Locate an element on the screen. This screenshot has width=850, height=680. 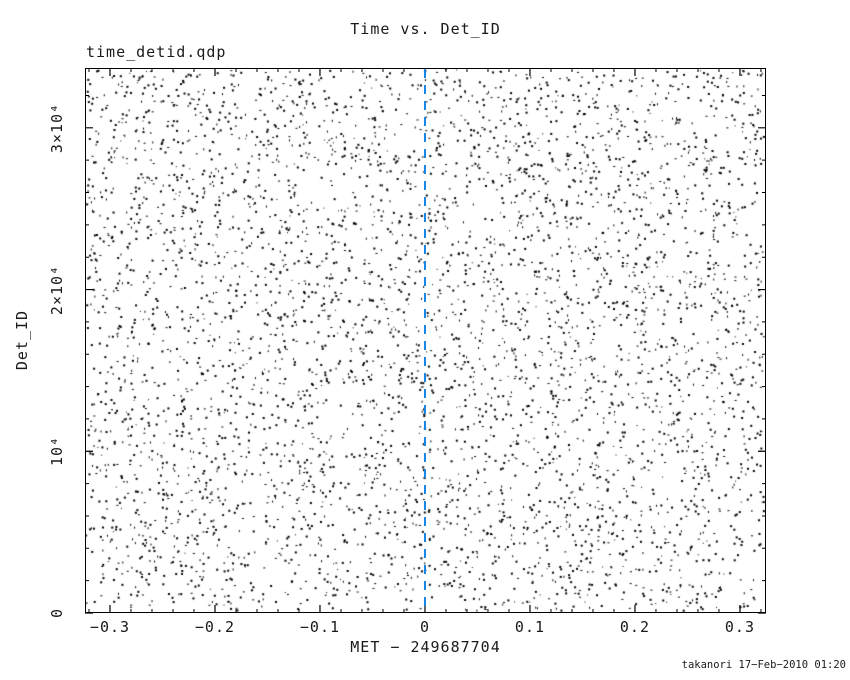
x-axis-title: MET − 249687704 is located at coordinates (425, 647).